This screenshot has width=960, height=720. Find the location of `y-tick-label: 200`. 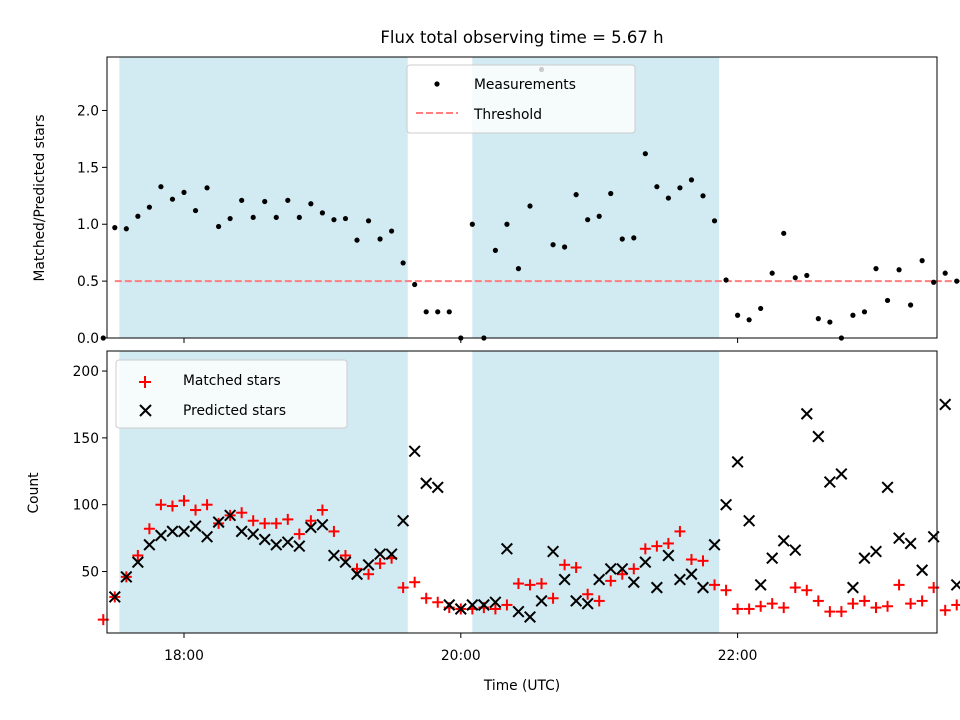

y-tick-label: 200 is located at coordinates (86, 372).